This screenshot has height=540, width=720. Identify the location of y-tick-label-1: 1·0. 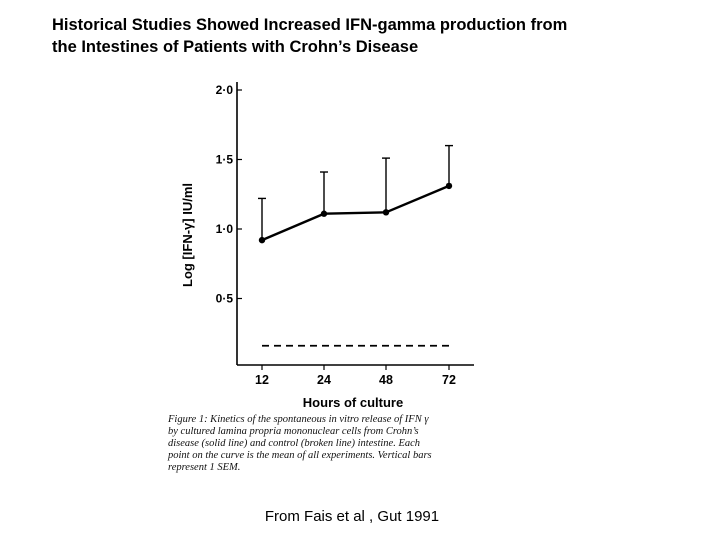
(225, 229).